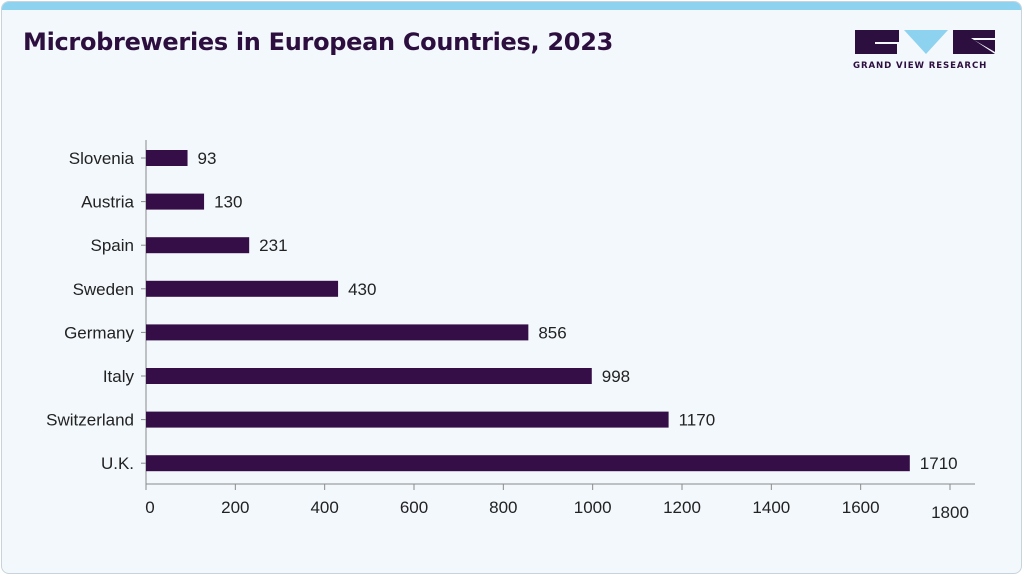 Image resolution: width=1025 pixels, height=577 pixels. I want to click on data-label: 231, so click(273, 245).